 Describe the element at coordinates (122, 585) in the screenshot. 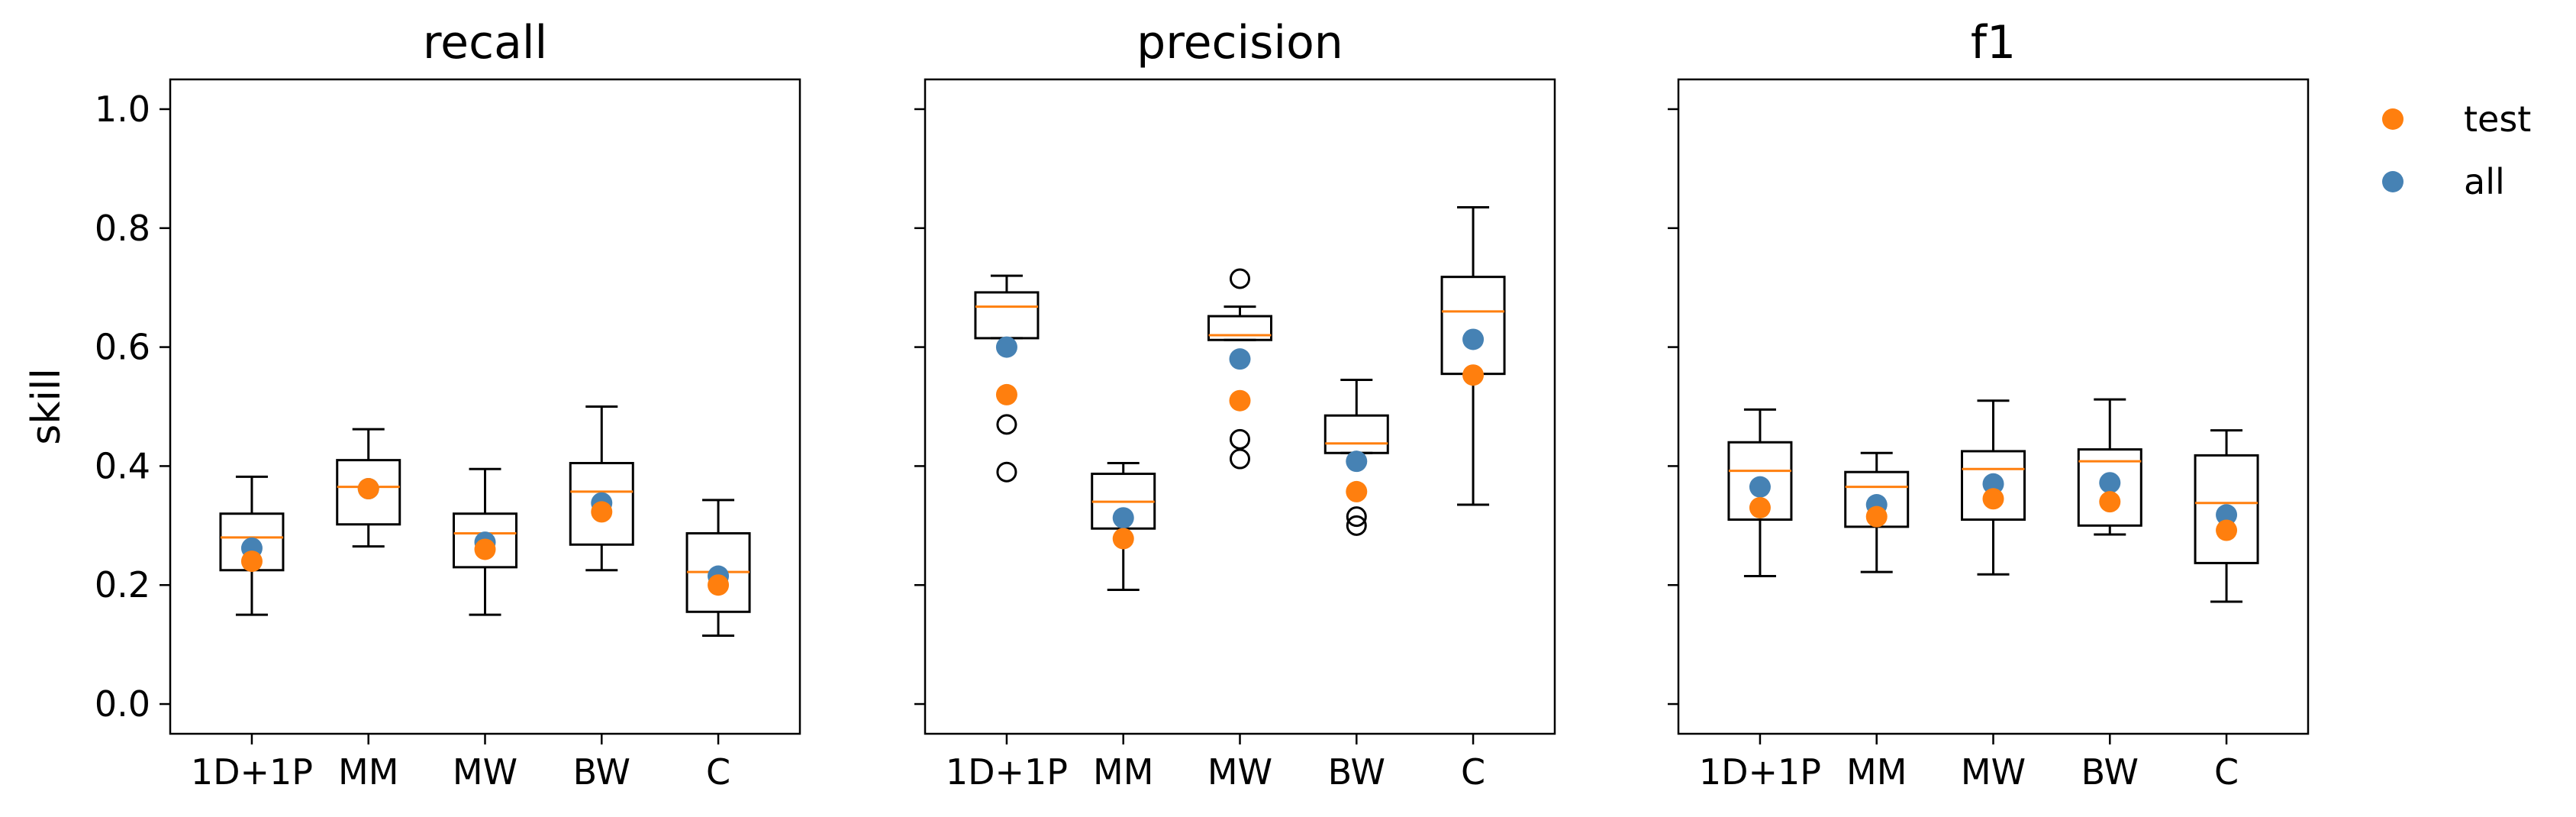

I see `y-tick-label: 0.2` at that location.